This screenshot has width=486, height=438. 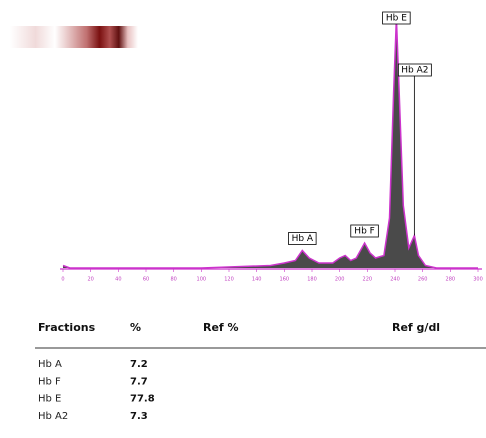 What do you see at coordinates (139, 381) in the screenshot?
I see `table-value: 7.7` at bounding box center [139, 381].